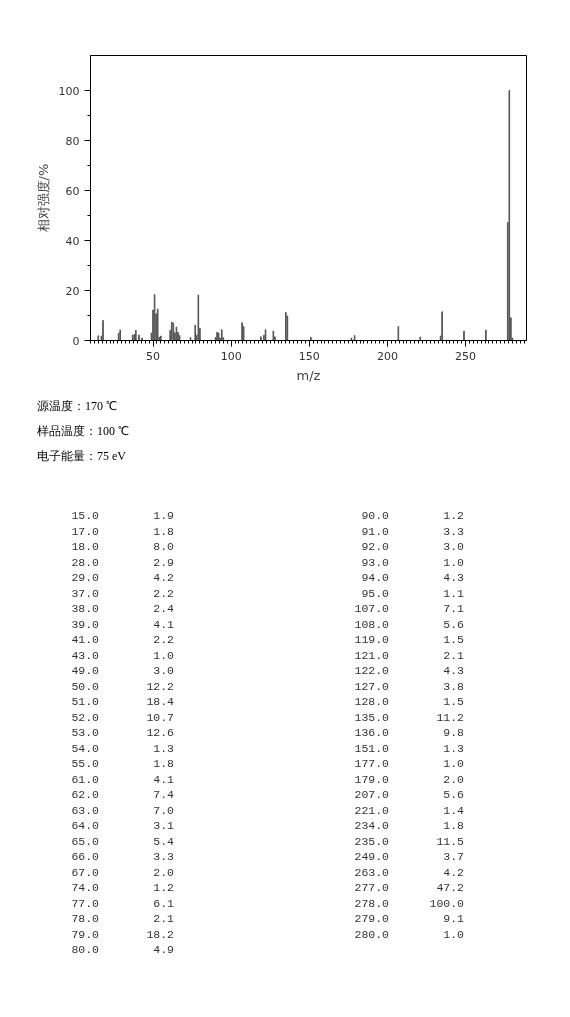 This screenshot has height=1017, width=570. I want to click on category-label: 128.0, so click(371, 702).